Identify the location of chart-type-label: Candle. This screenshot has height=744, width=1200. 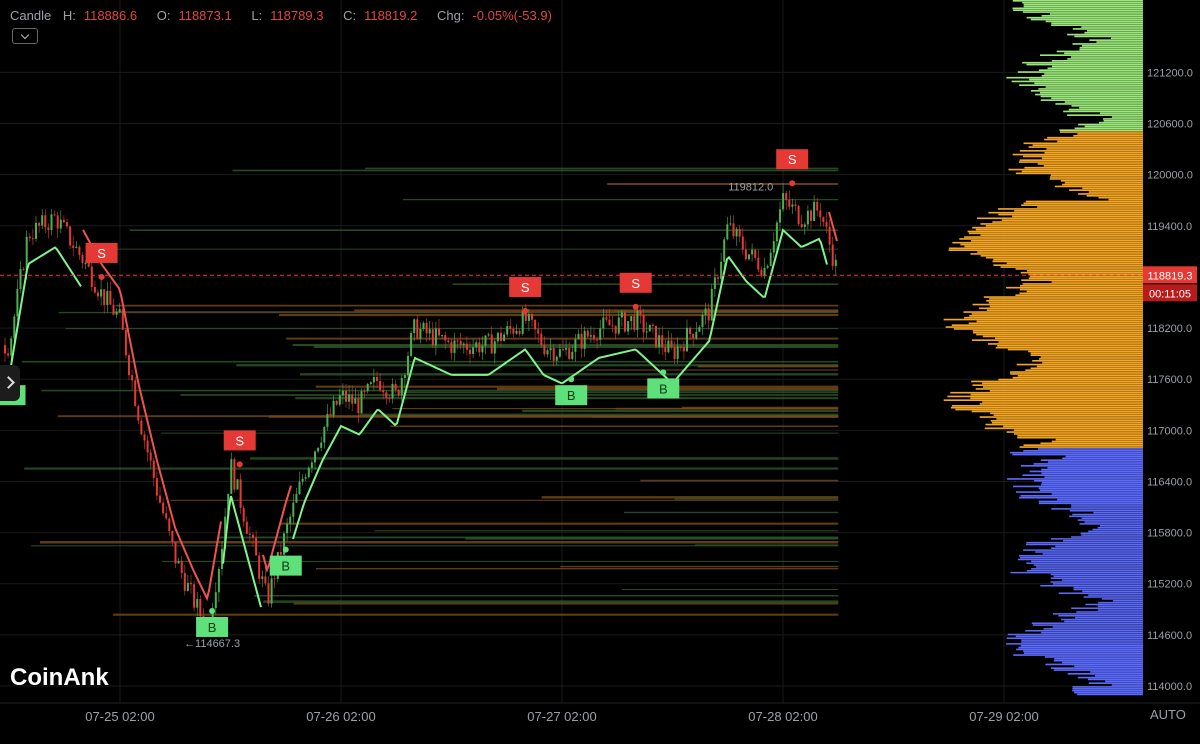
(31, 15).